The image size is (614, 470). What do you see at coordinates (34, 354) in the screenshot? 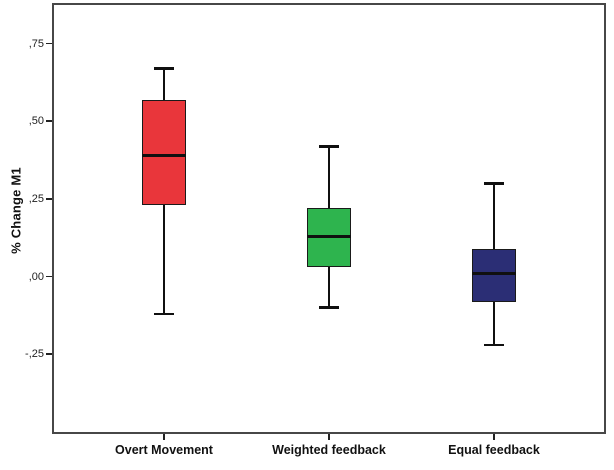
I see `y-axis-tick-label: -,25` at bounding box center [34, 354].